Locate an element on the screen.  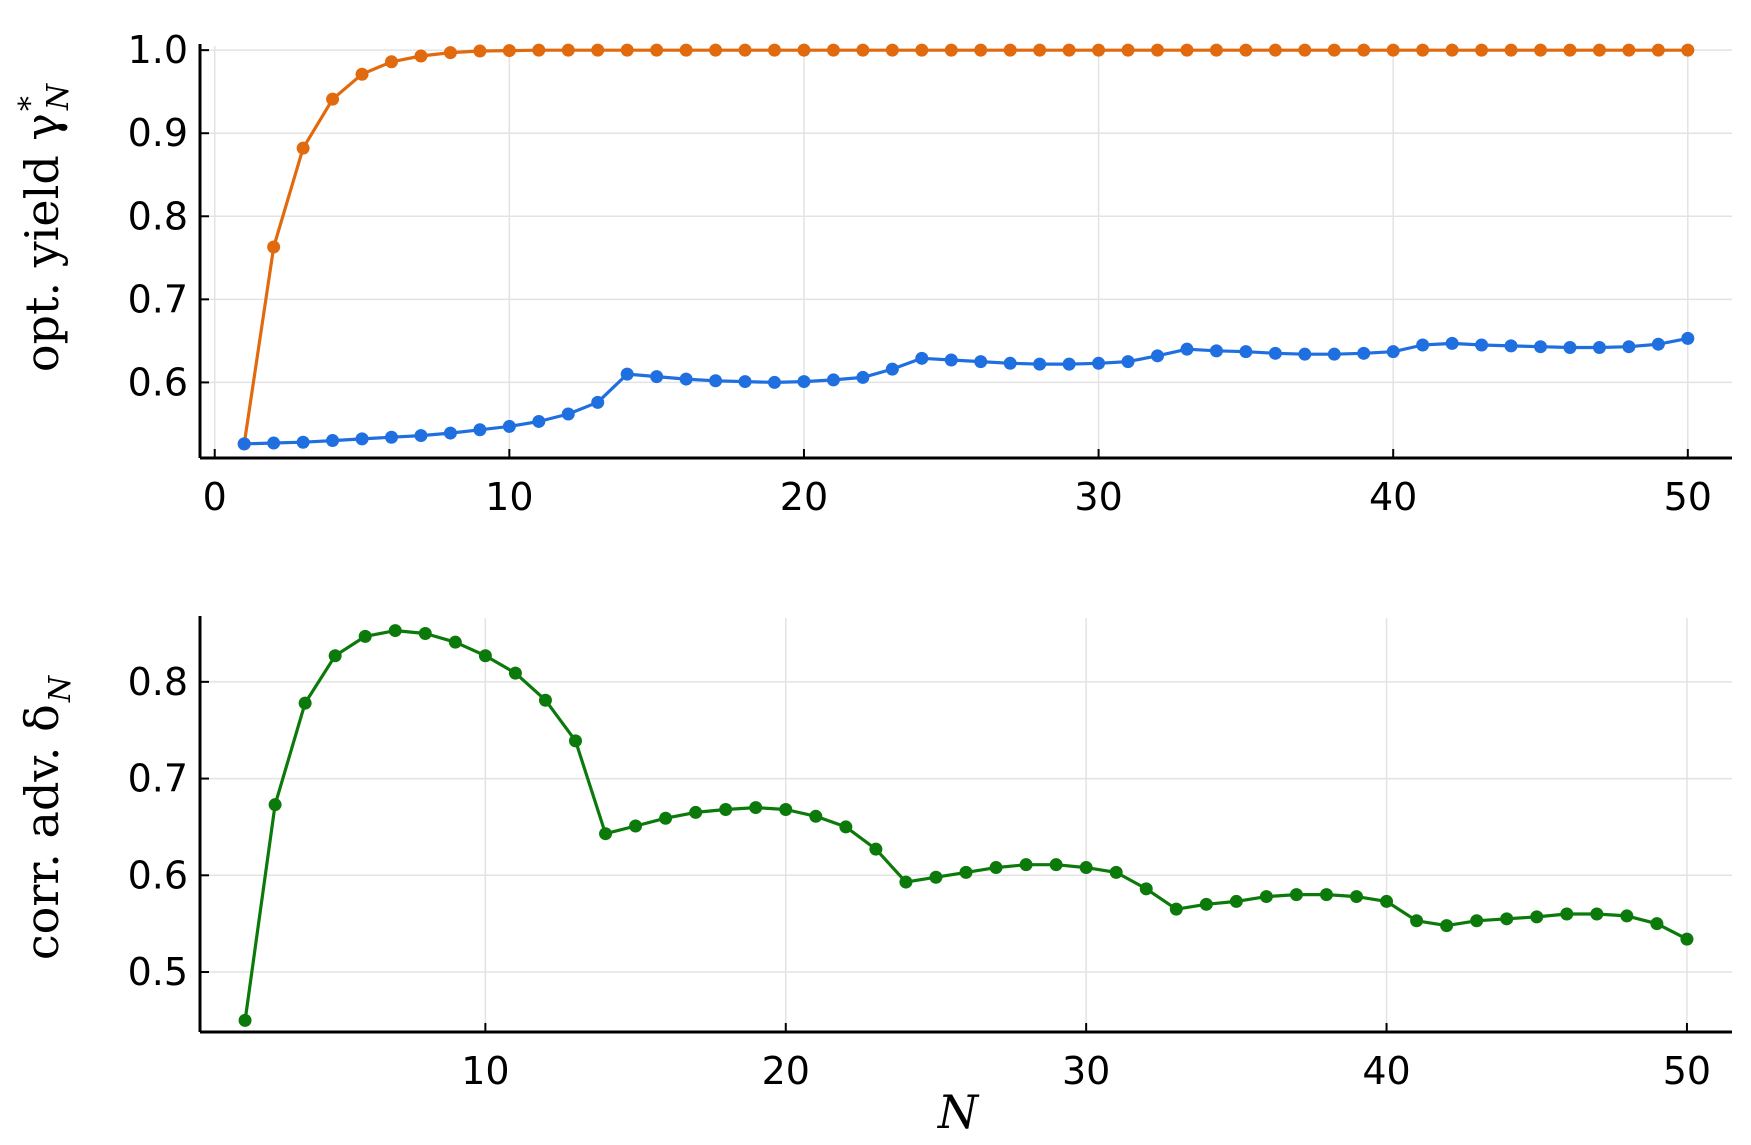
yield-x-tick-label: 40 is located at coordinates (1393, 497).